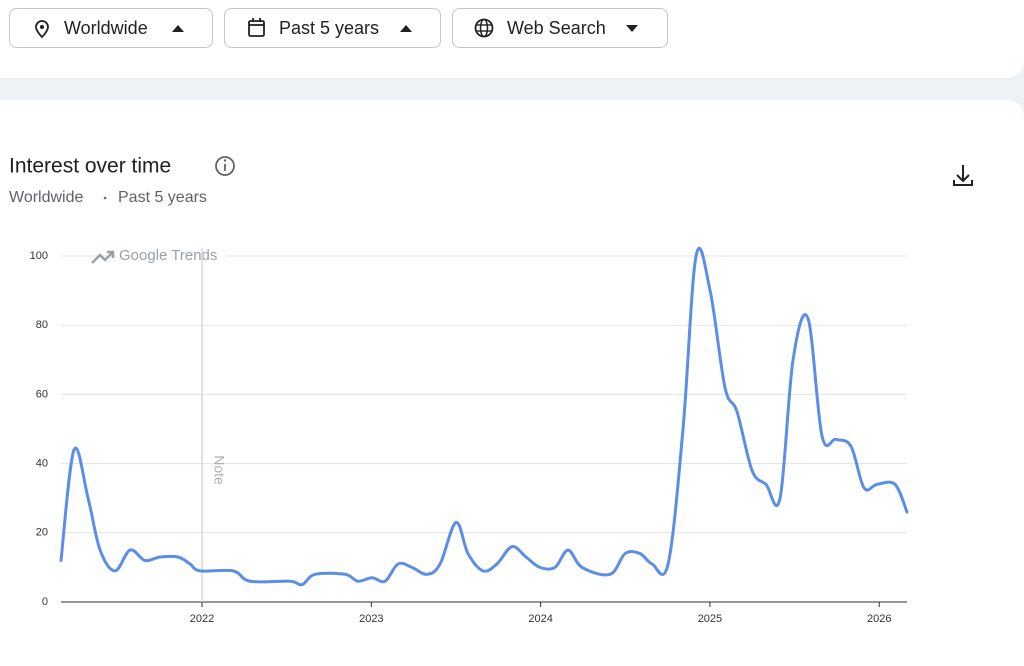 This screenshot has height=666, width=1024. I want to click on note-label: Note, so click(219, 470).